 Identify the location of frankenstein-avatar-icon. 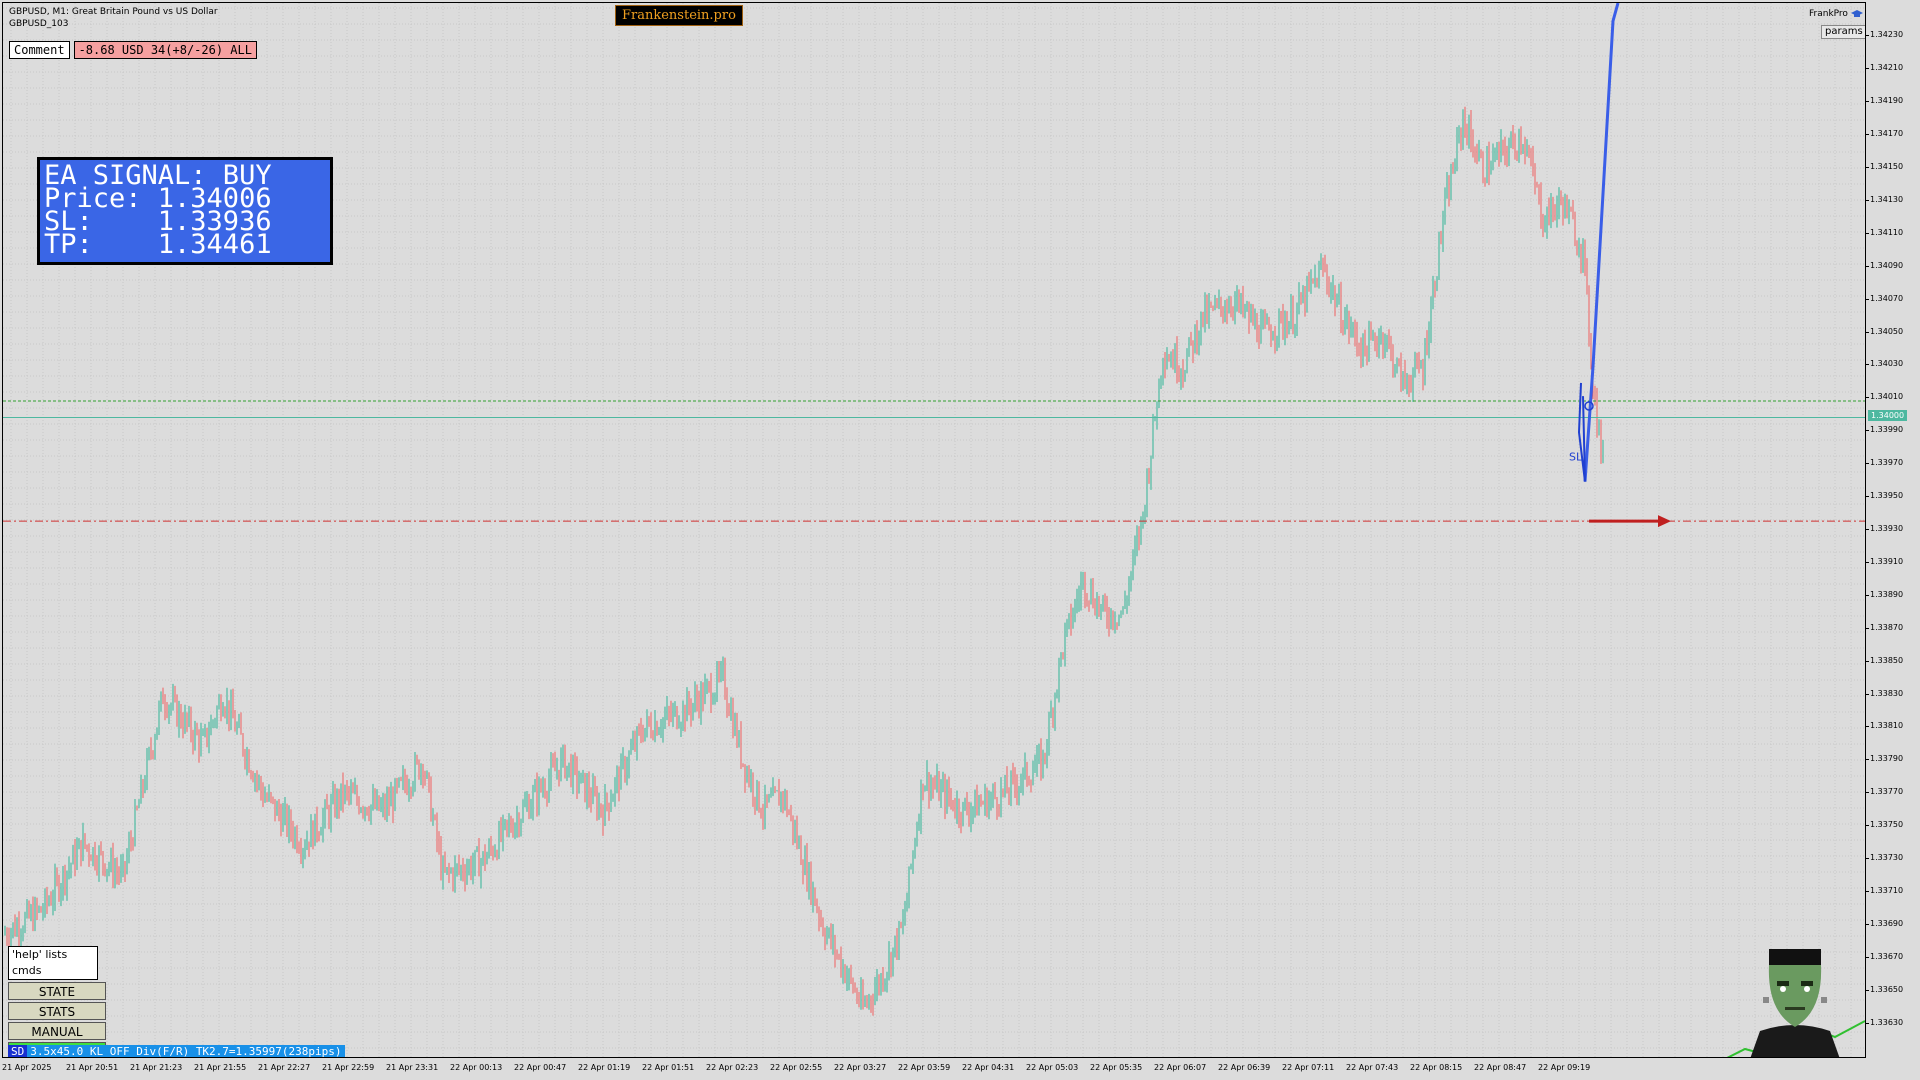
(1795, 1003).